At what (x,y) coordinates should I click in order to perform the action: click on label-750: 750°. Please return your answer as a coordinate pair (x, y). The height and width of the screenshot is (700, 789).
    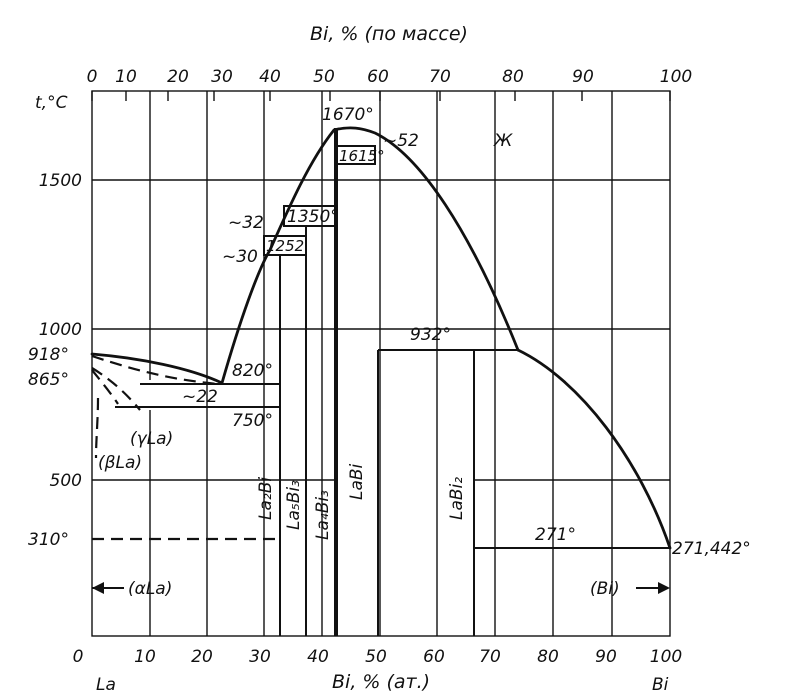
    Looking at the image, I should click on (252, 421).